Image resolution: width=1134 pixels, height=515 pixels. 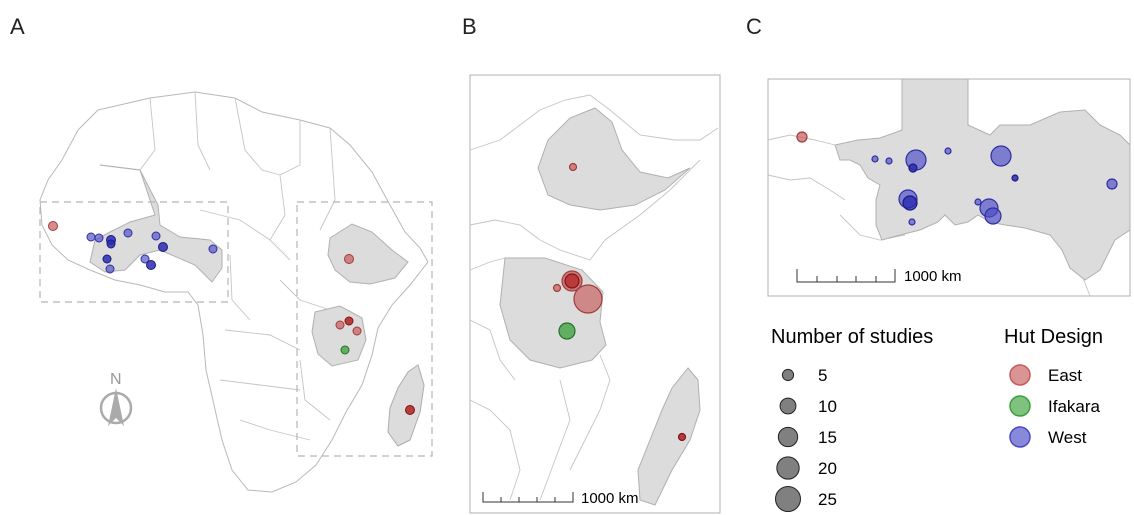 What do you see at coordinates (619, 302) in the screenshot?
I see `study-points-b` at bounding box center [619, 302].